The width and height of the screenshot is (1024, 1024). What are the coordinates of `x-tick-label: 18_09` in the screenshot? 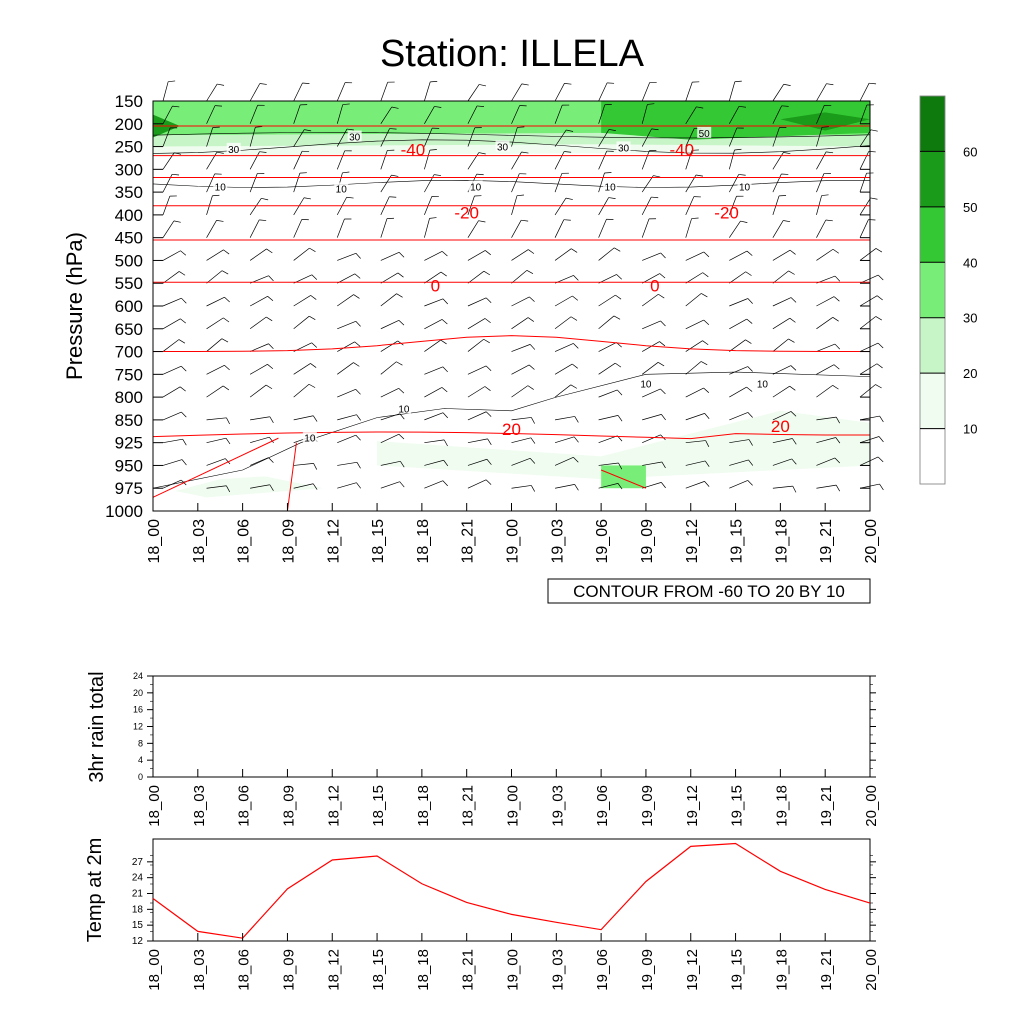 It's located at (288, 541).